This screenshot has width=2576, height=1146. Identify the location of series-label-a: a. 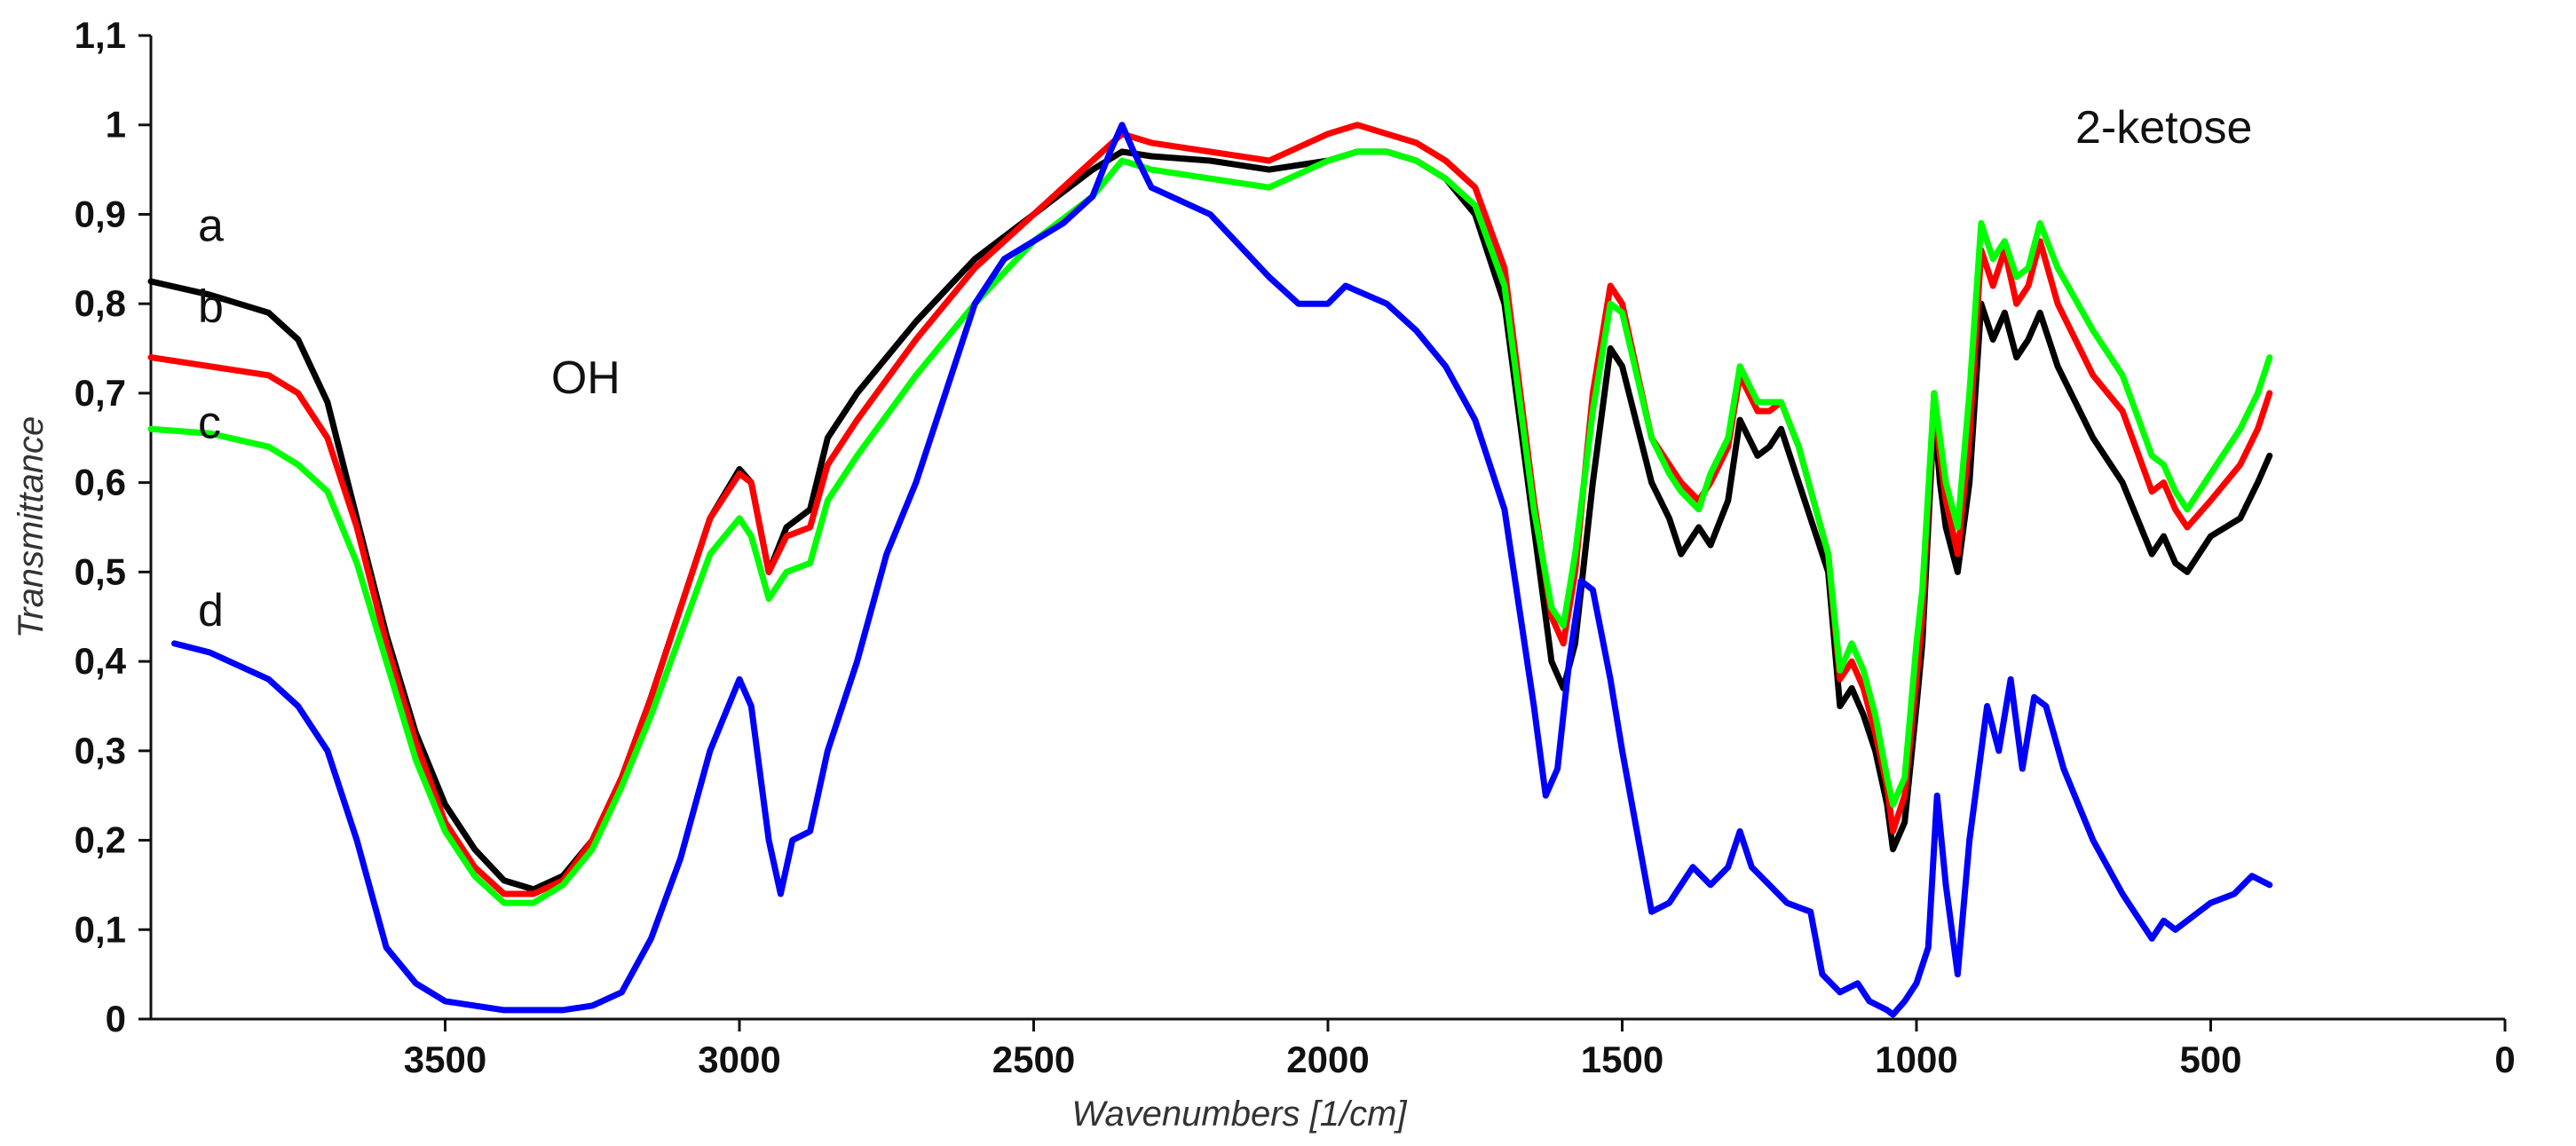
(211, 226).